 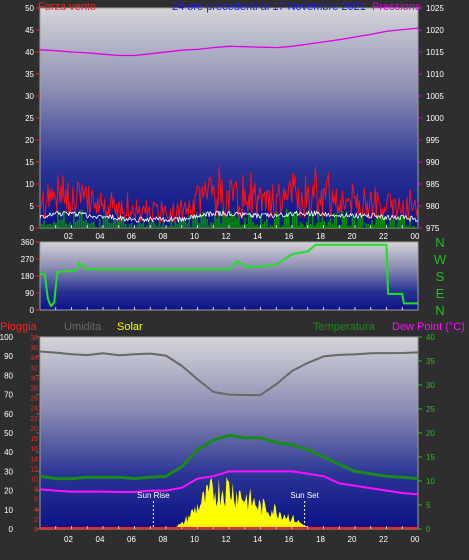 I want to click on pressure-axis-tick-label: 1025, so click(x=435, y=8).